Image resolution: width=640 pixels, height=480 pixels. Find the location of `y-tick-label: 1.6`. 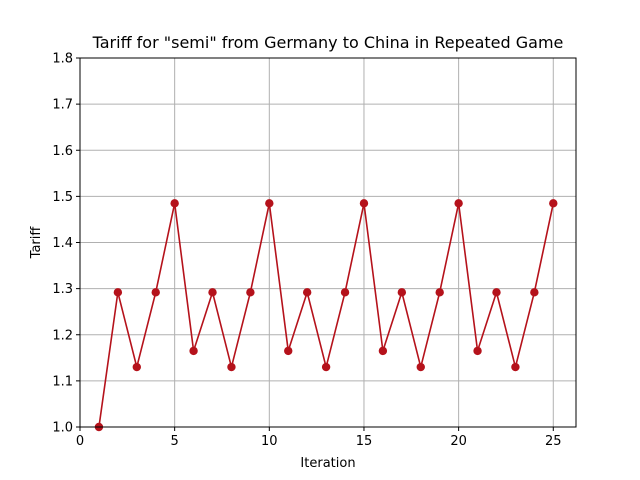

y-tick-label: 1.6 is located at coordinates (62, 151).